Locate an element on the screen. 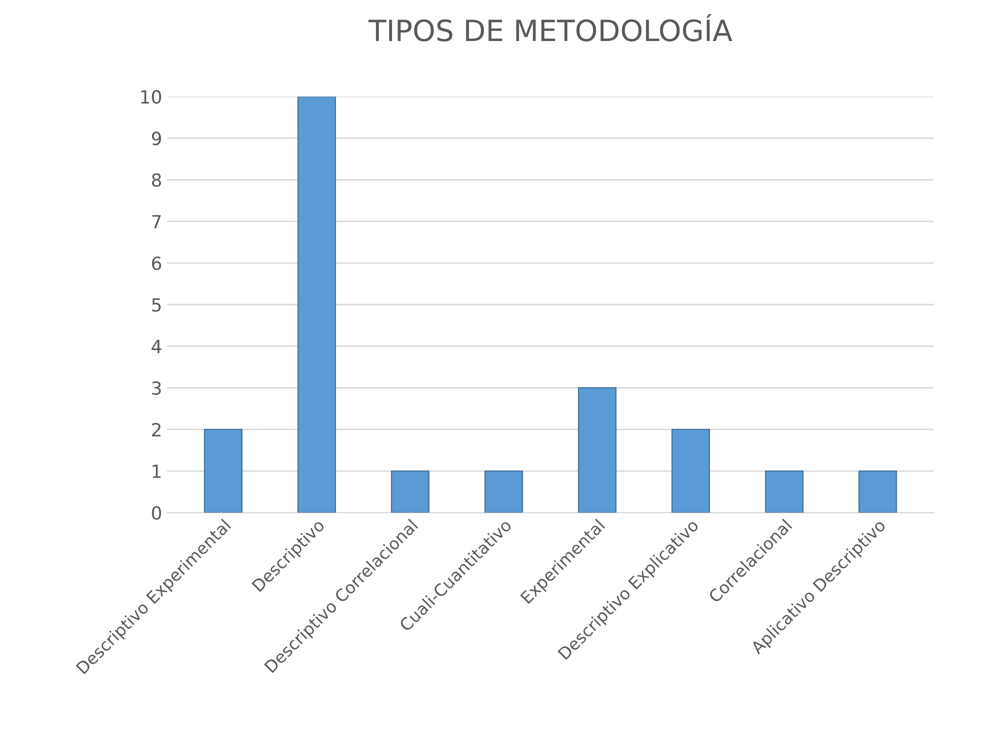 This screenshot has height=743, width=983. y-tick-label: 7 is located at coordinates (156, 221).